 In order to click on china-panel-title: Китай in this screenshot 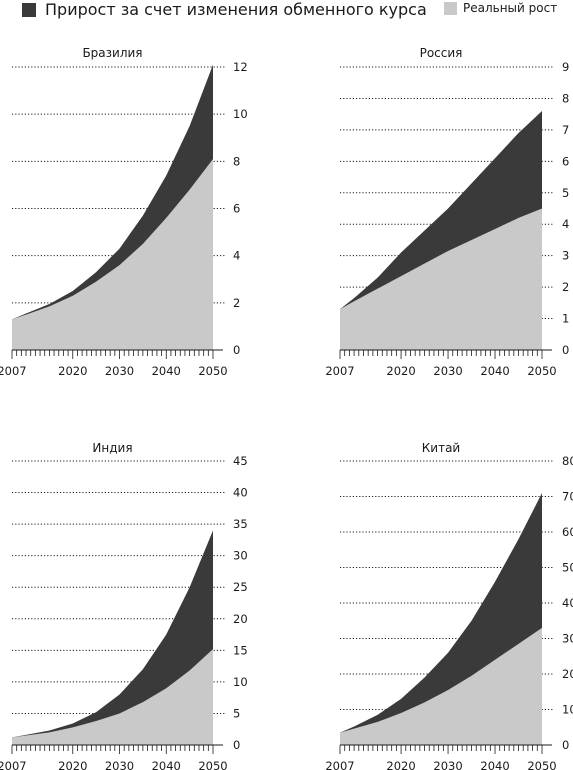, I will do `click(441, 448)`.